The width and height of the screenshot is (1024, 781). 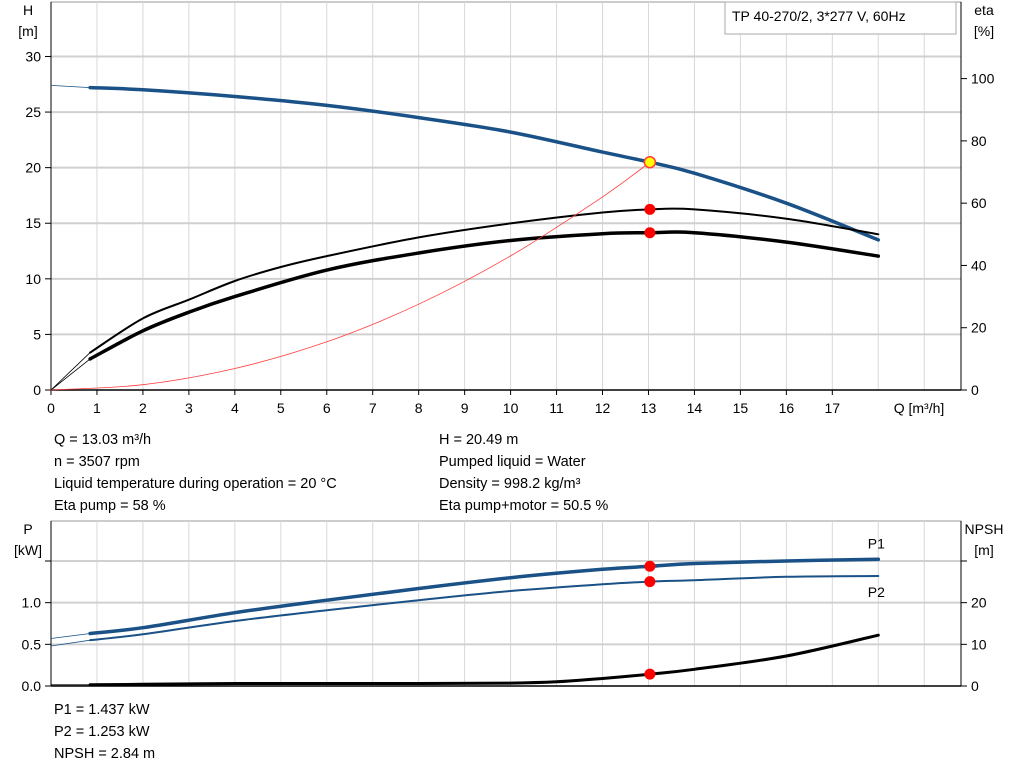 I want to click on p1-curve, so click(x=484, y=596).